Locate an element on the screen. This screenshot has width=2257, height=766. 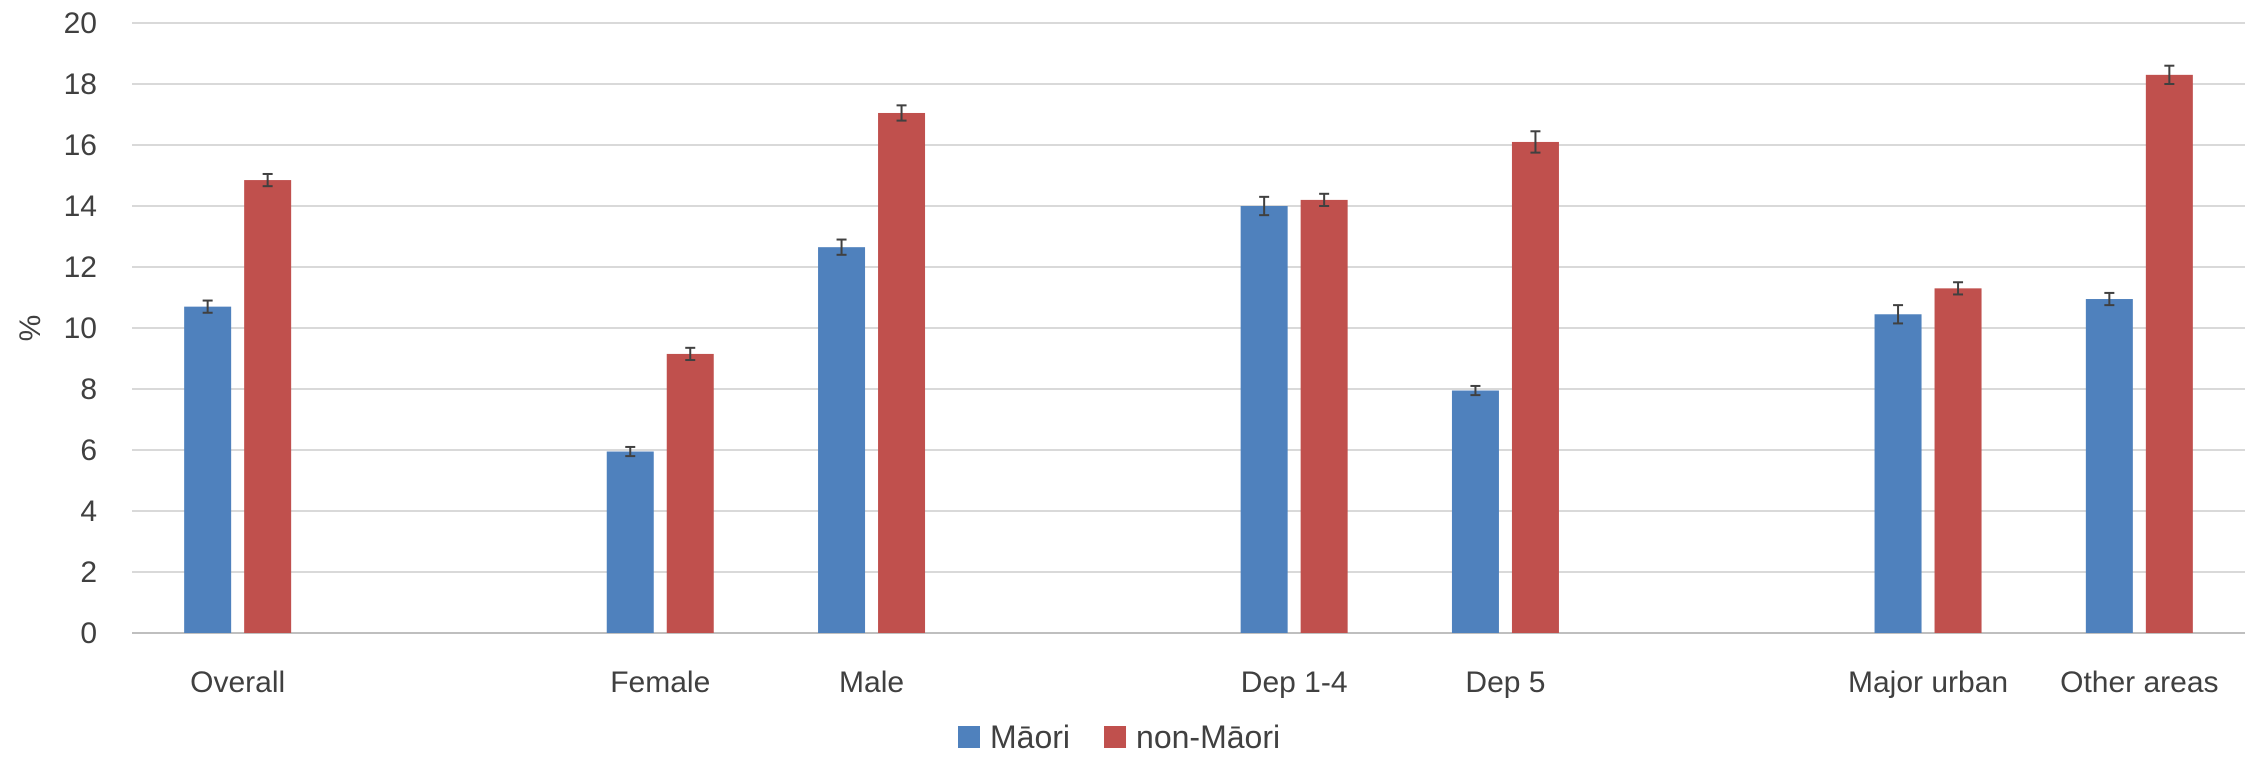
y-tick-label: 16 is located at coordinates (80, 145).